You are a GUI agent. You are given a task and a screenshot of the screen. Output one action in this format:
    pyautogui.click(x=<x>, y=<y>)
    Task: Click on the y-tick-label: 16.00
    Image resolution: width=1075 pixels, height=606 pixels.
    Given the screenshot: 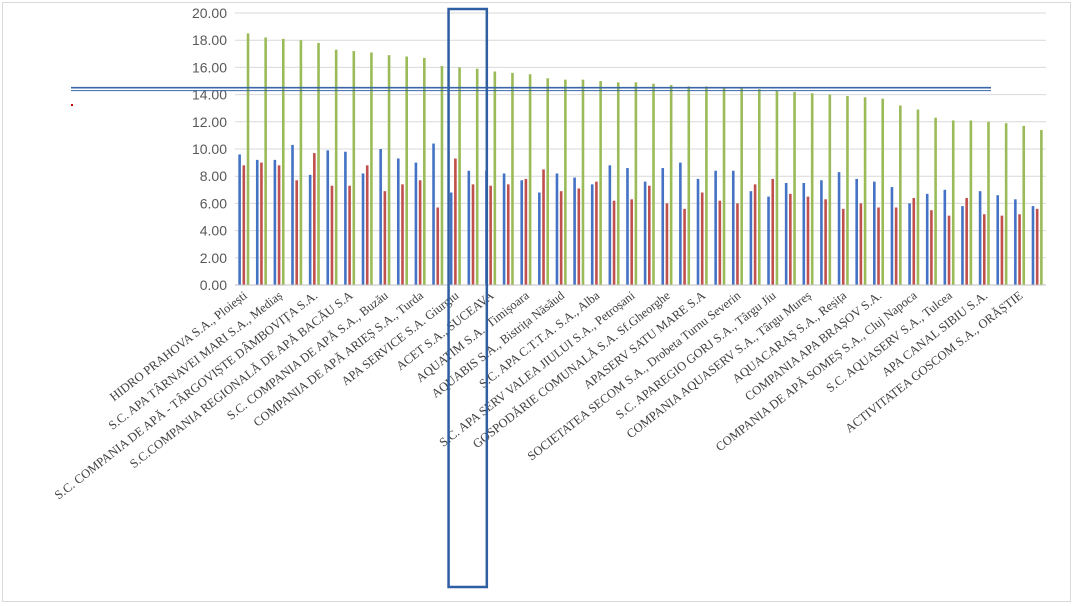 What is the action you would take?
    pyautogui.click(x=209, y=67)
    